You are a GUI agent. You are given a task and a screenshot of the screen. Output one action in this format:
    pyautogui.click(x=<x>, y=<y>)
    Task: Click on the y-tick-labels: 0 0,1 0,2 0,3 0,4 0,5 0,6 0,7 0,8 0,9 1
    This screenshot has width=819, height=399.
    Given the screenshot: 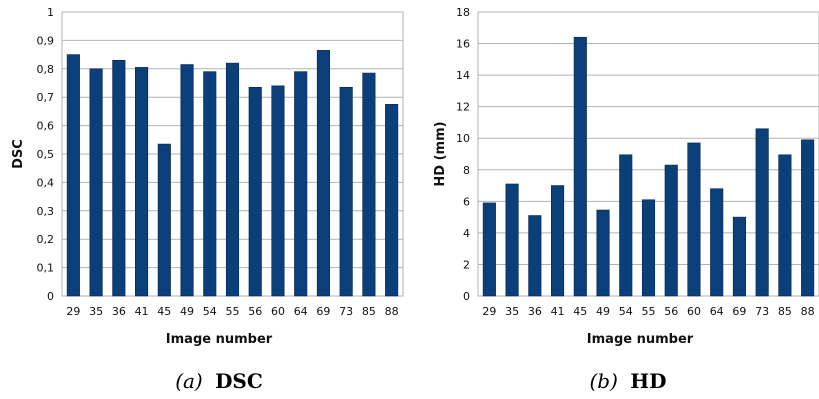 What is the action you would take?
    pyautogui.click(x=46, y=154)
    